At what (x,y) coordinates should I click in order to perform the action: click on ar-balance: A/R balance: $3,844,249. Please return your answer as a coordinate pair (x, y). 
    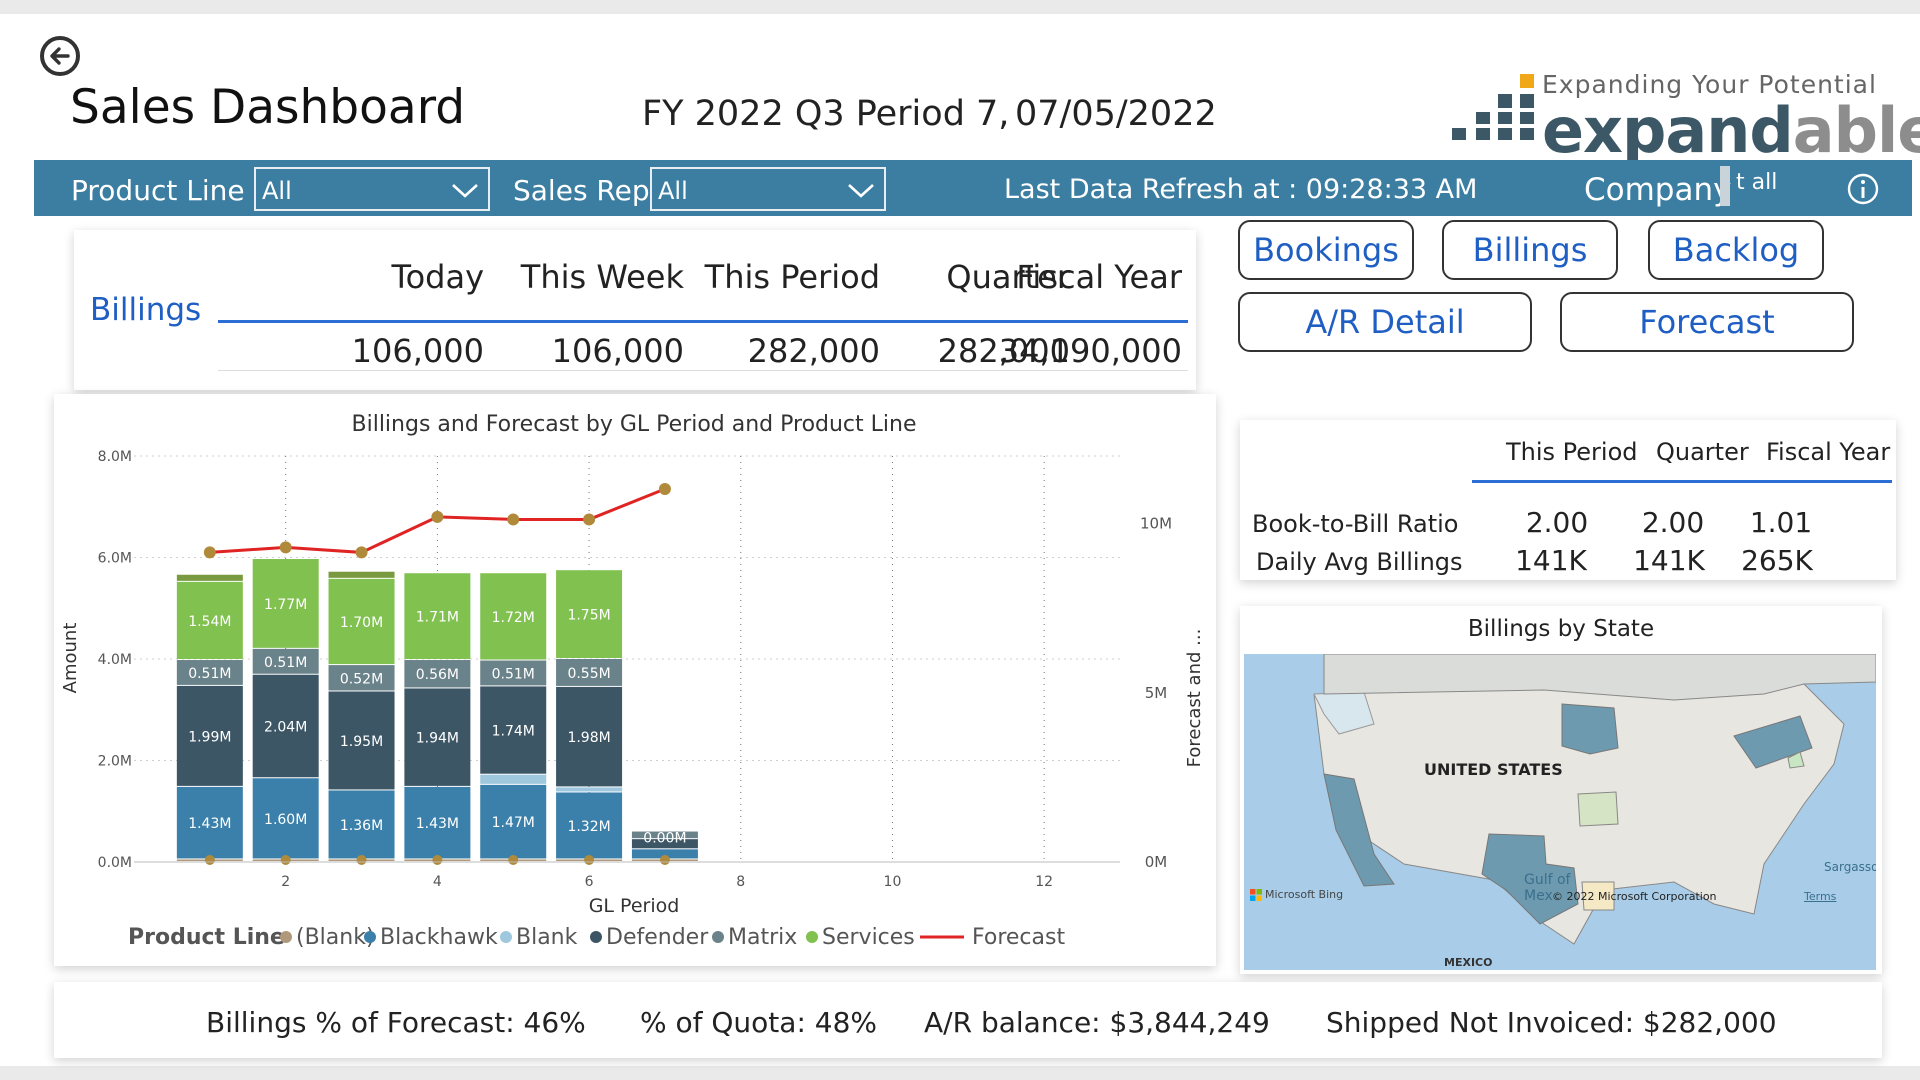
    Looking at the image, I should click on (1097, 1022).